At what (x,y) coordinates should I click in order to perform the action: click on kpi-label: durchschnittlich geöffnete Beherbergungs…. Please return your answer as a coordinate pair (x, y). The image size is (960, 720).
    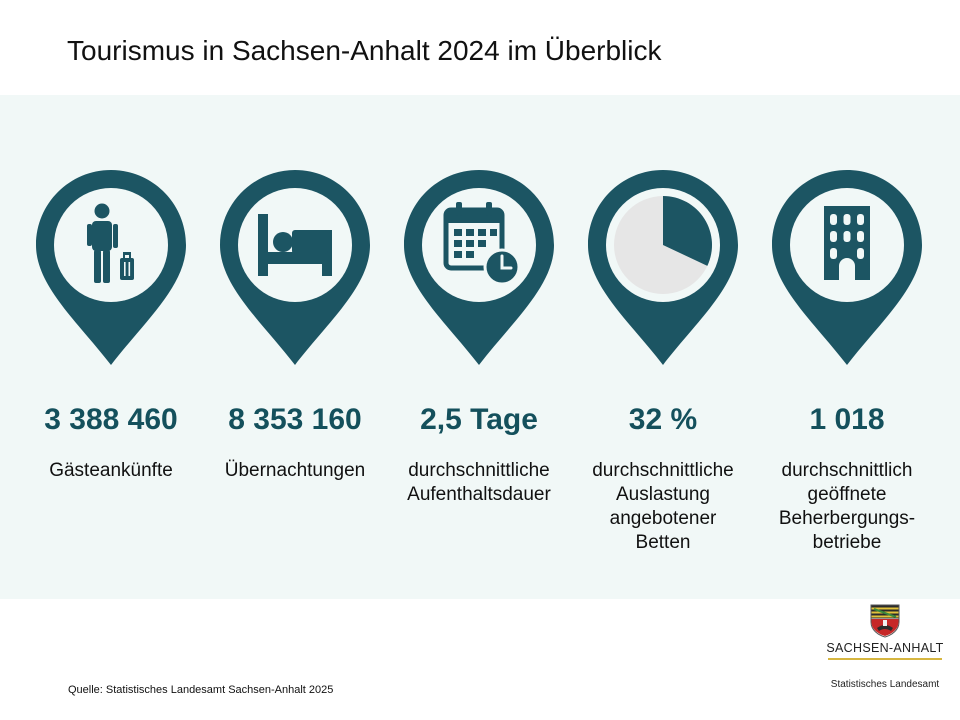
    Looking at the image, I should click on (847, 506).